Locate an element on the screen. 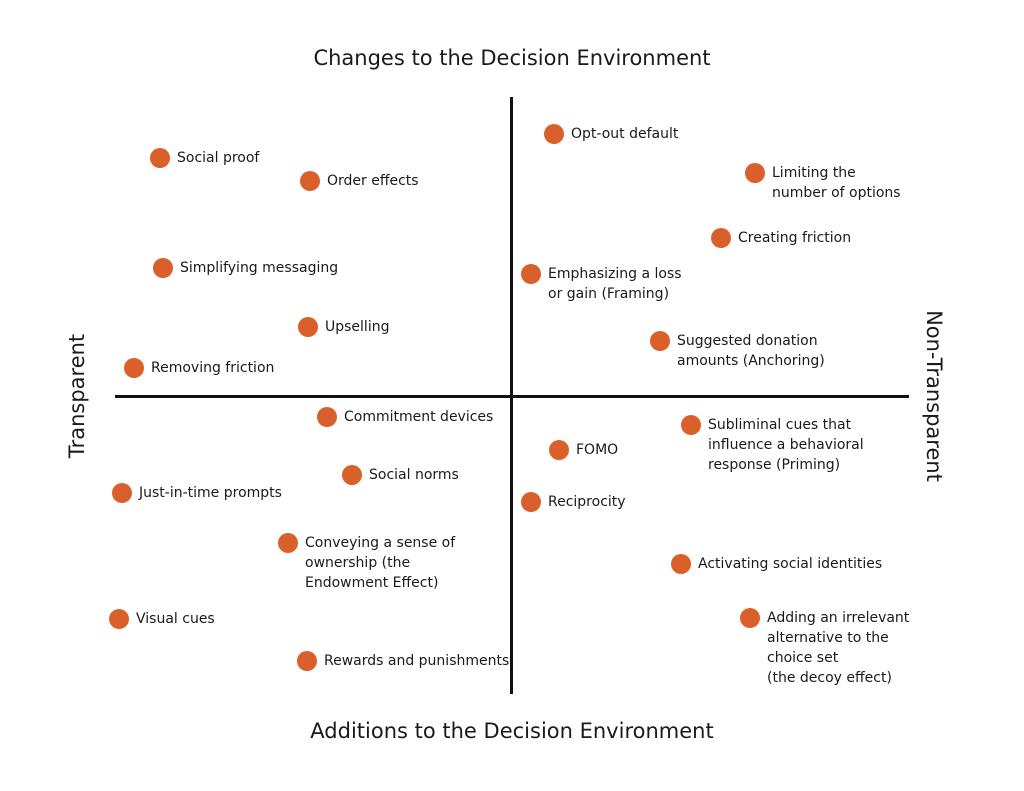 The image size is (1024, 791). diagram-item: Simplifying messaging is located at coordinates (245, 268).